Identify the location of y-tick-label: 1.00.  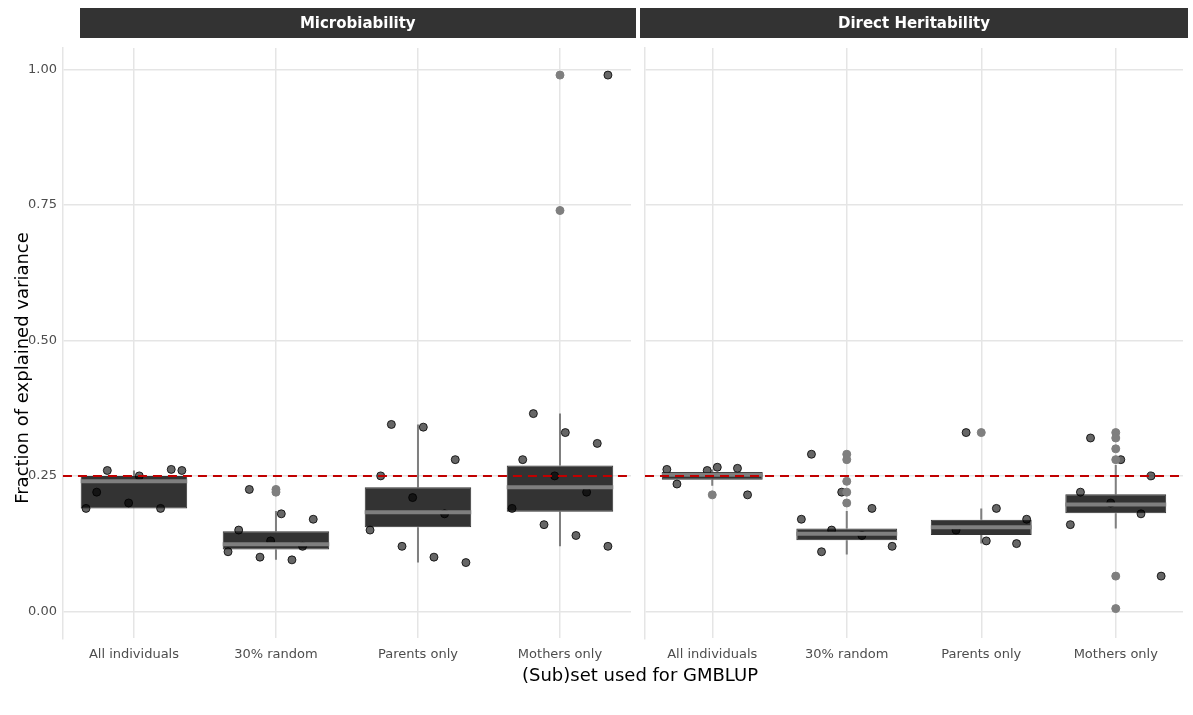
(42, 69).